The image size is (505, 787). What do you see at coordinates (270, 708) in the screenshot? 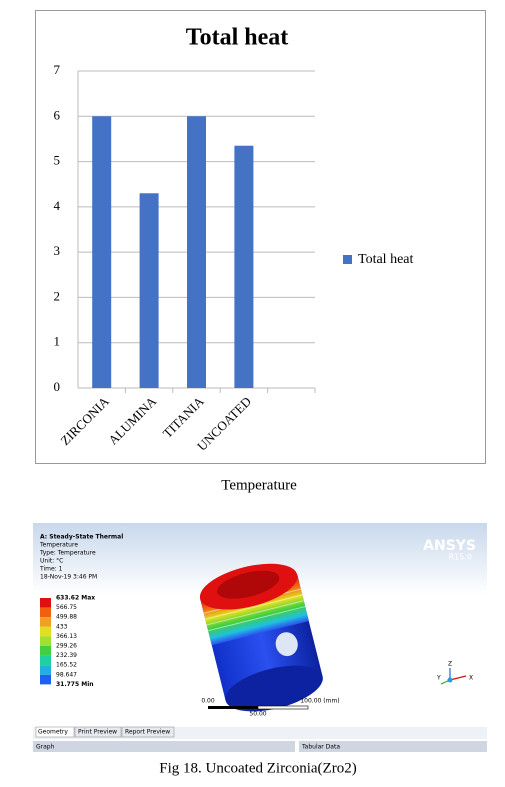
I see `scale-bar: 0.00 100.00 (mm) 50.00` at bounding box center [270, 708].